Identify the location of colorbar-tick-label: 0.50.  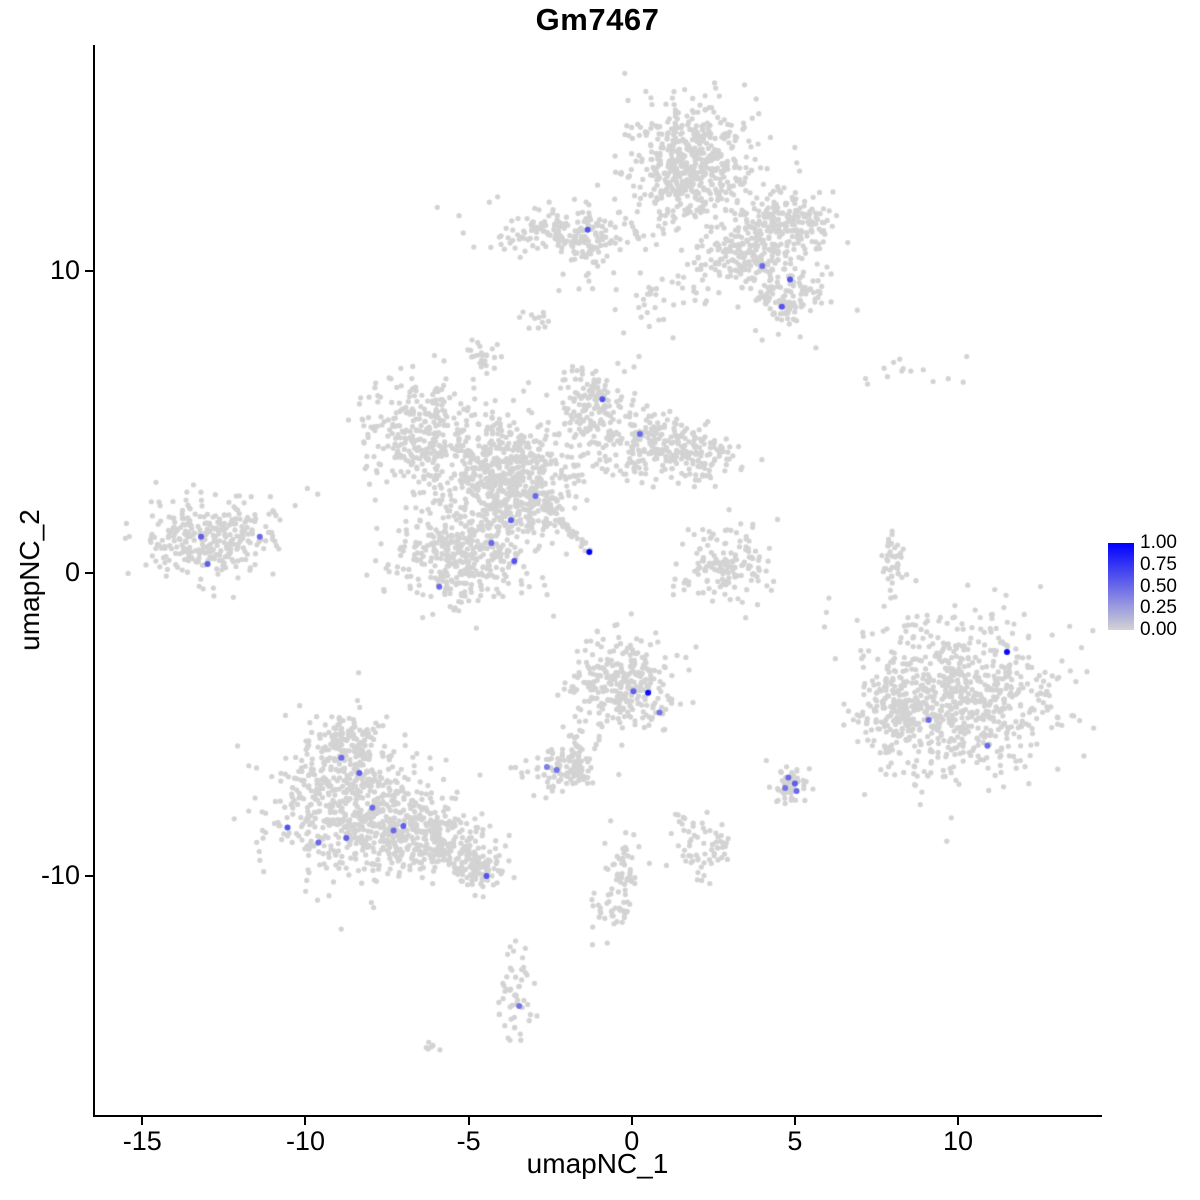
(1158, 586).